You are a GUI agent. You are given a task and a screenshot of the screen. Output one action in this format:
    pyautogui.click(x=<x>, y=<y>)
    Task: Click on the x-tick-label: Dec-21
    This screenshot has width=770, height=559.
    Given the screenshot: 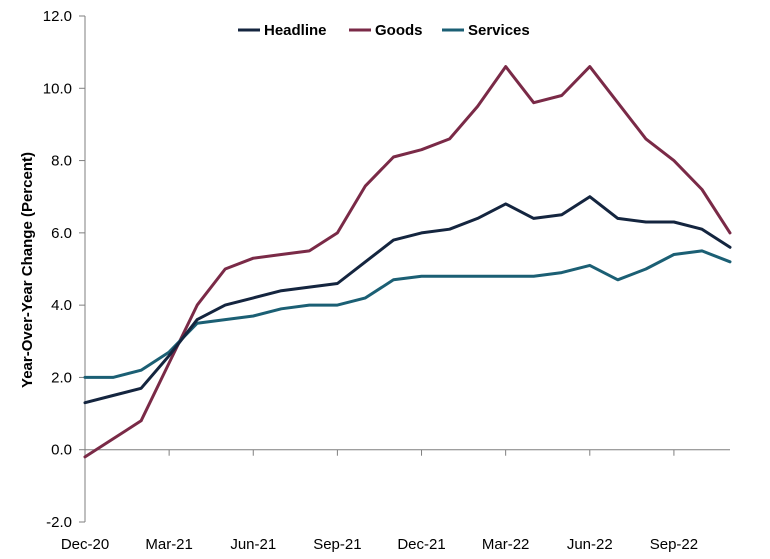 What is the action you would take?
    pyautogui.click(x=421, y=544)
    